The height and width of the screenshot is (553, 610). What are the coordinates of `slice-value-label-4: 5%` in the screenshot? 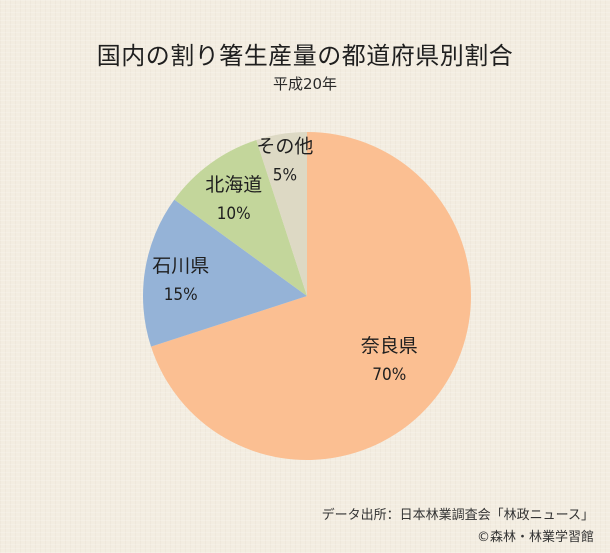 It's located at (285, 176).